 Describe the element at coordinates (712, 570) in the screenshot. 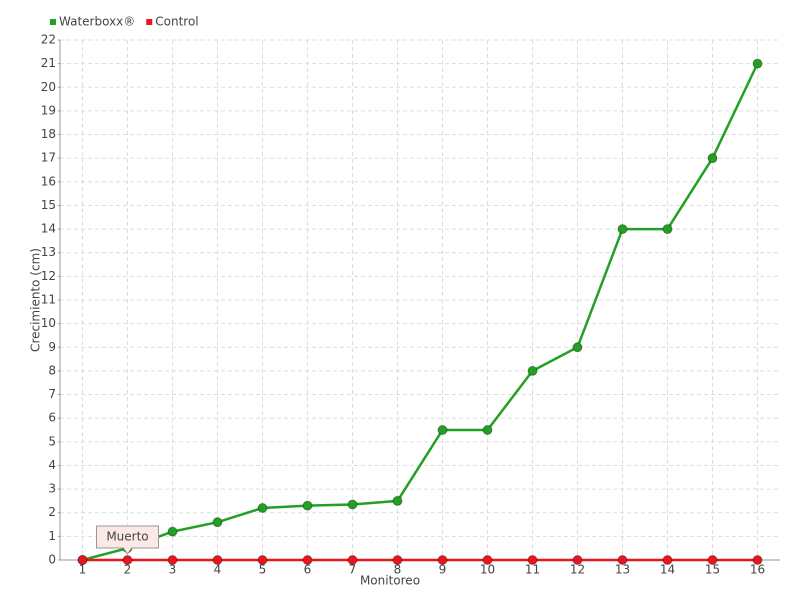

I see `x-tick-label: 15` at that location.